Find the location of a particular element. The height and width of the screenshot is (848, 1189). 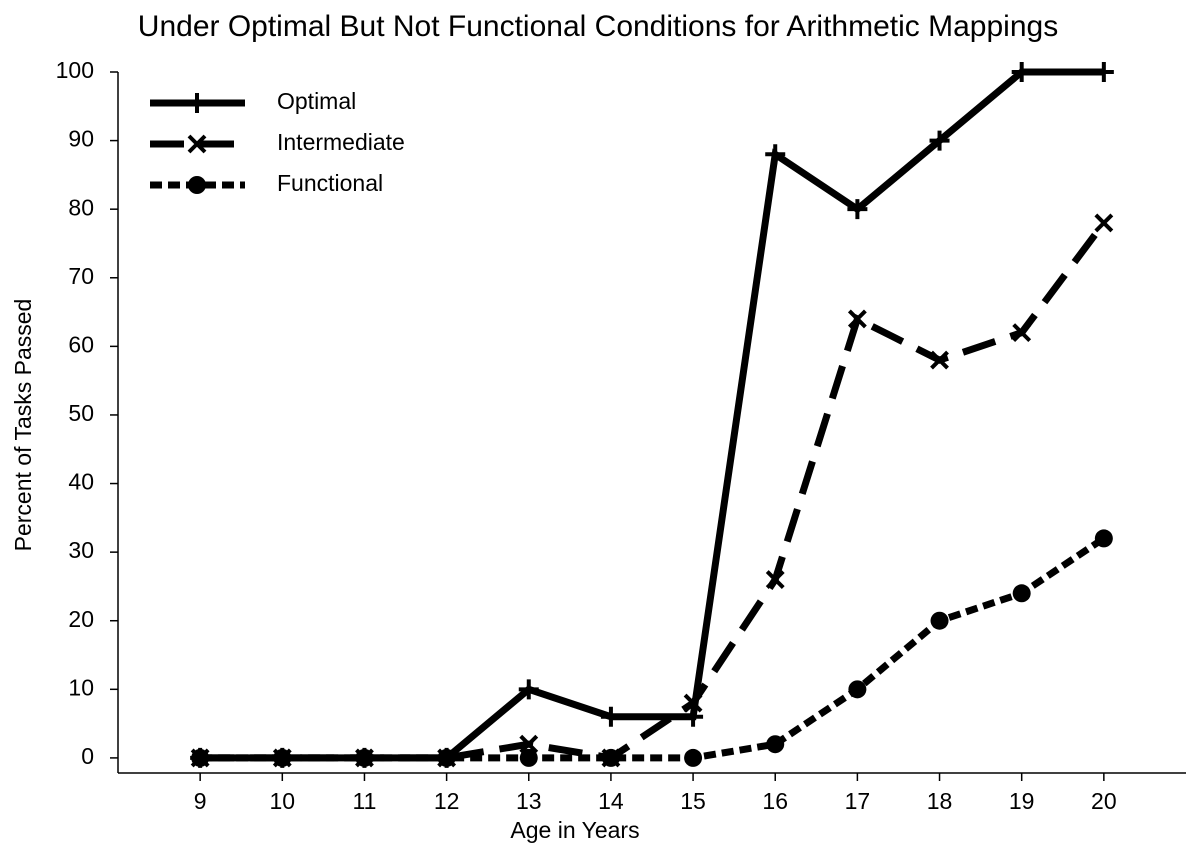

x-axis-label: Age in Years is located at coordinates (574, 830).